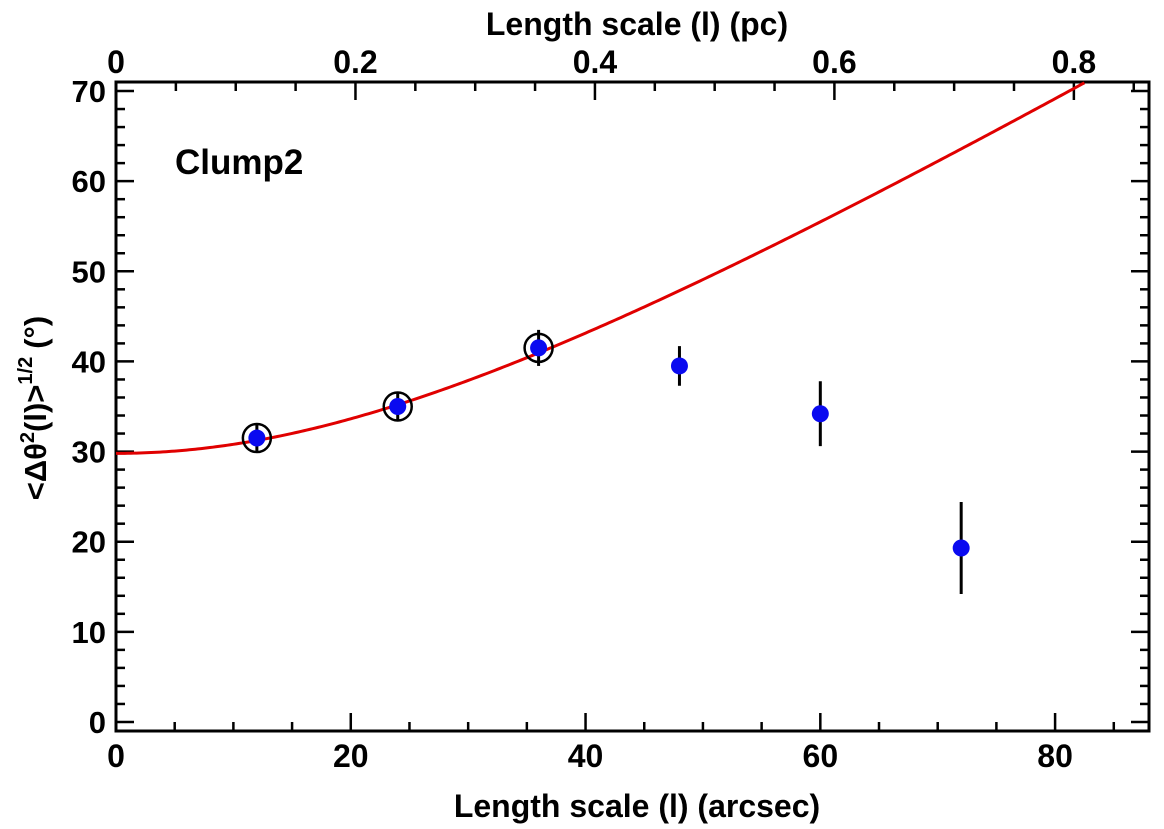 This screenshot has height=829, width=1164. I want to click on y-axis-label: <Δθ2(l)>1/2 (°), so click(34, 408).